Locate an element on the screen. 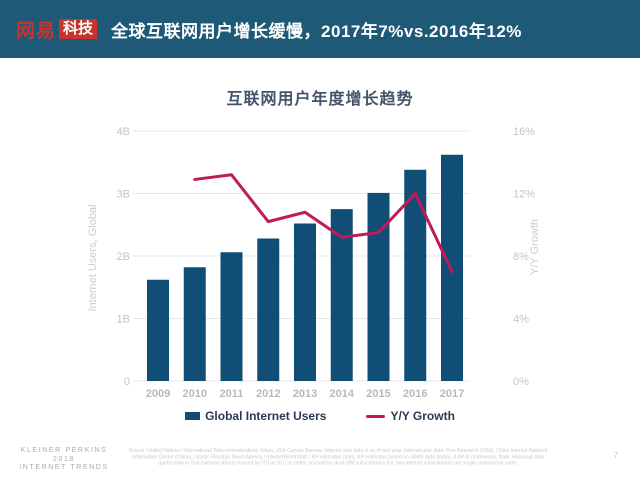 Image resolution: width=640 pixels, height=480 pixels. left-axis-ticks: 0 1B 2B 3B 4B is located at coordinates (123, 257).